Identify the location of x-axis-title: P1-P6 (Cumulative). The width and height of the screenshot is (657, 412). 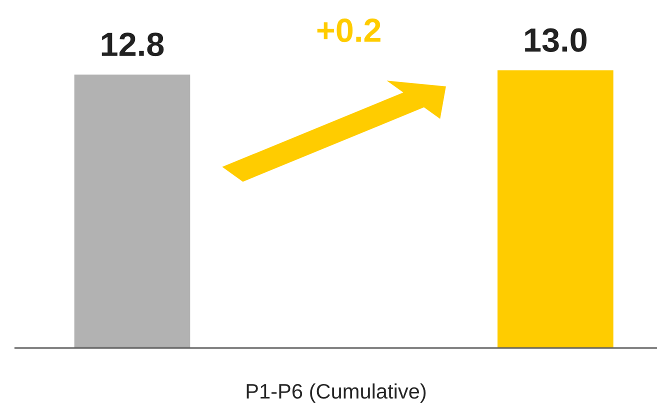
(336, 393).